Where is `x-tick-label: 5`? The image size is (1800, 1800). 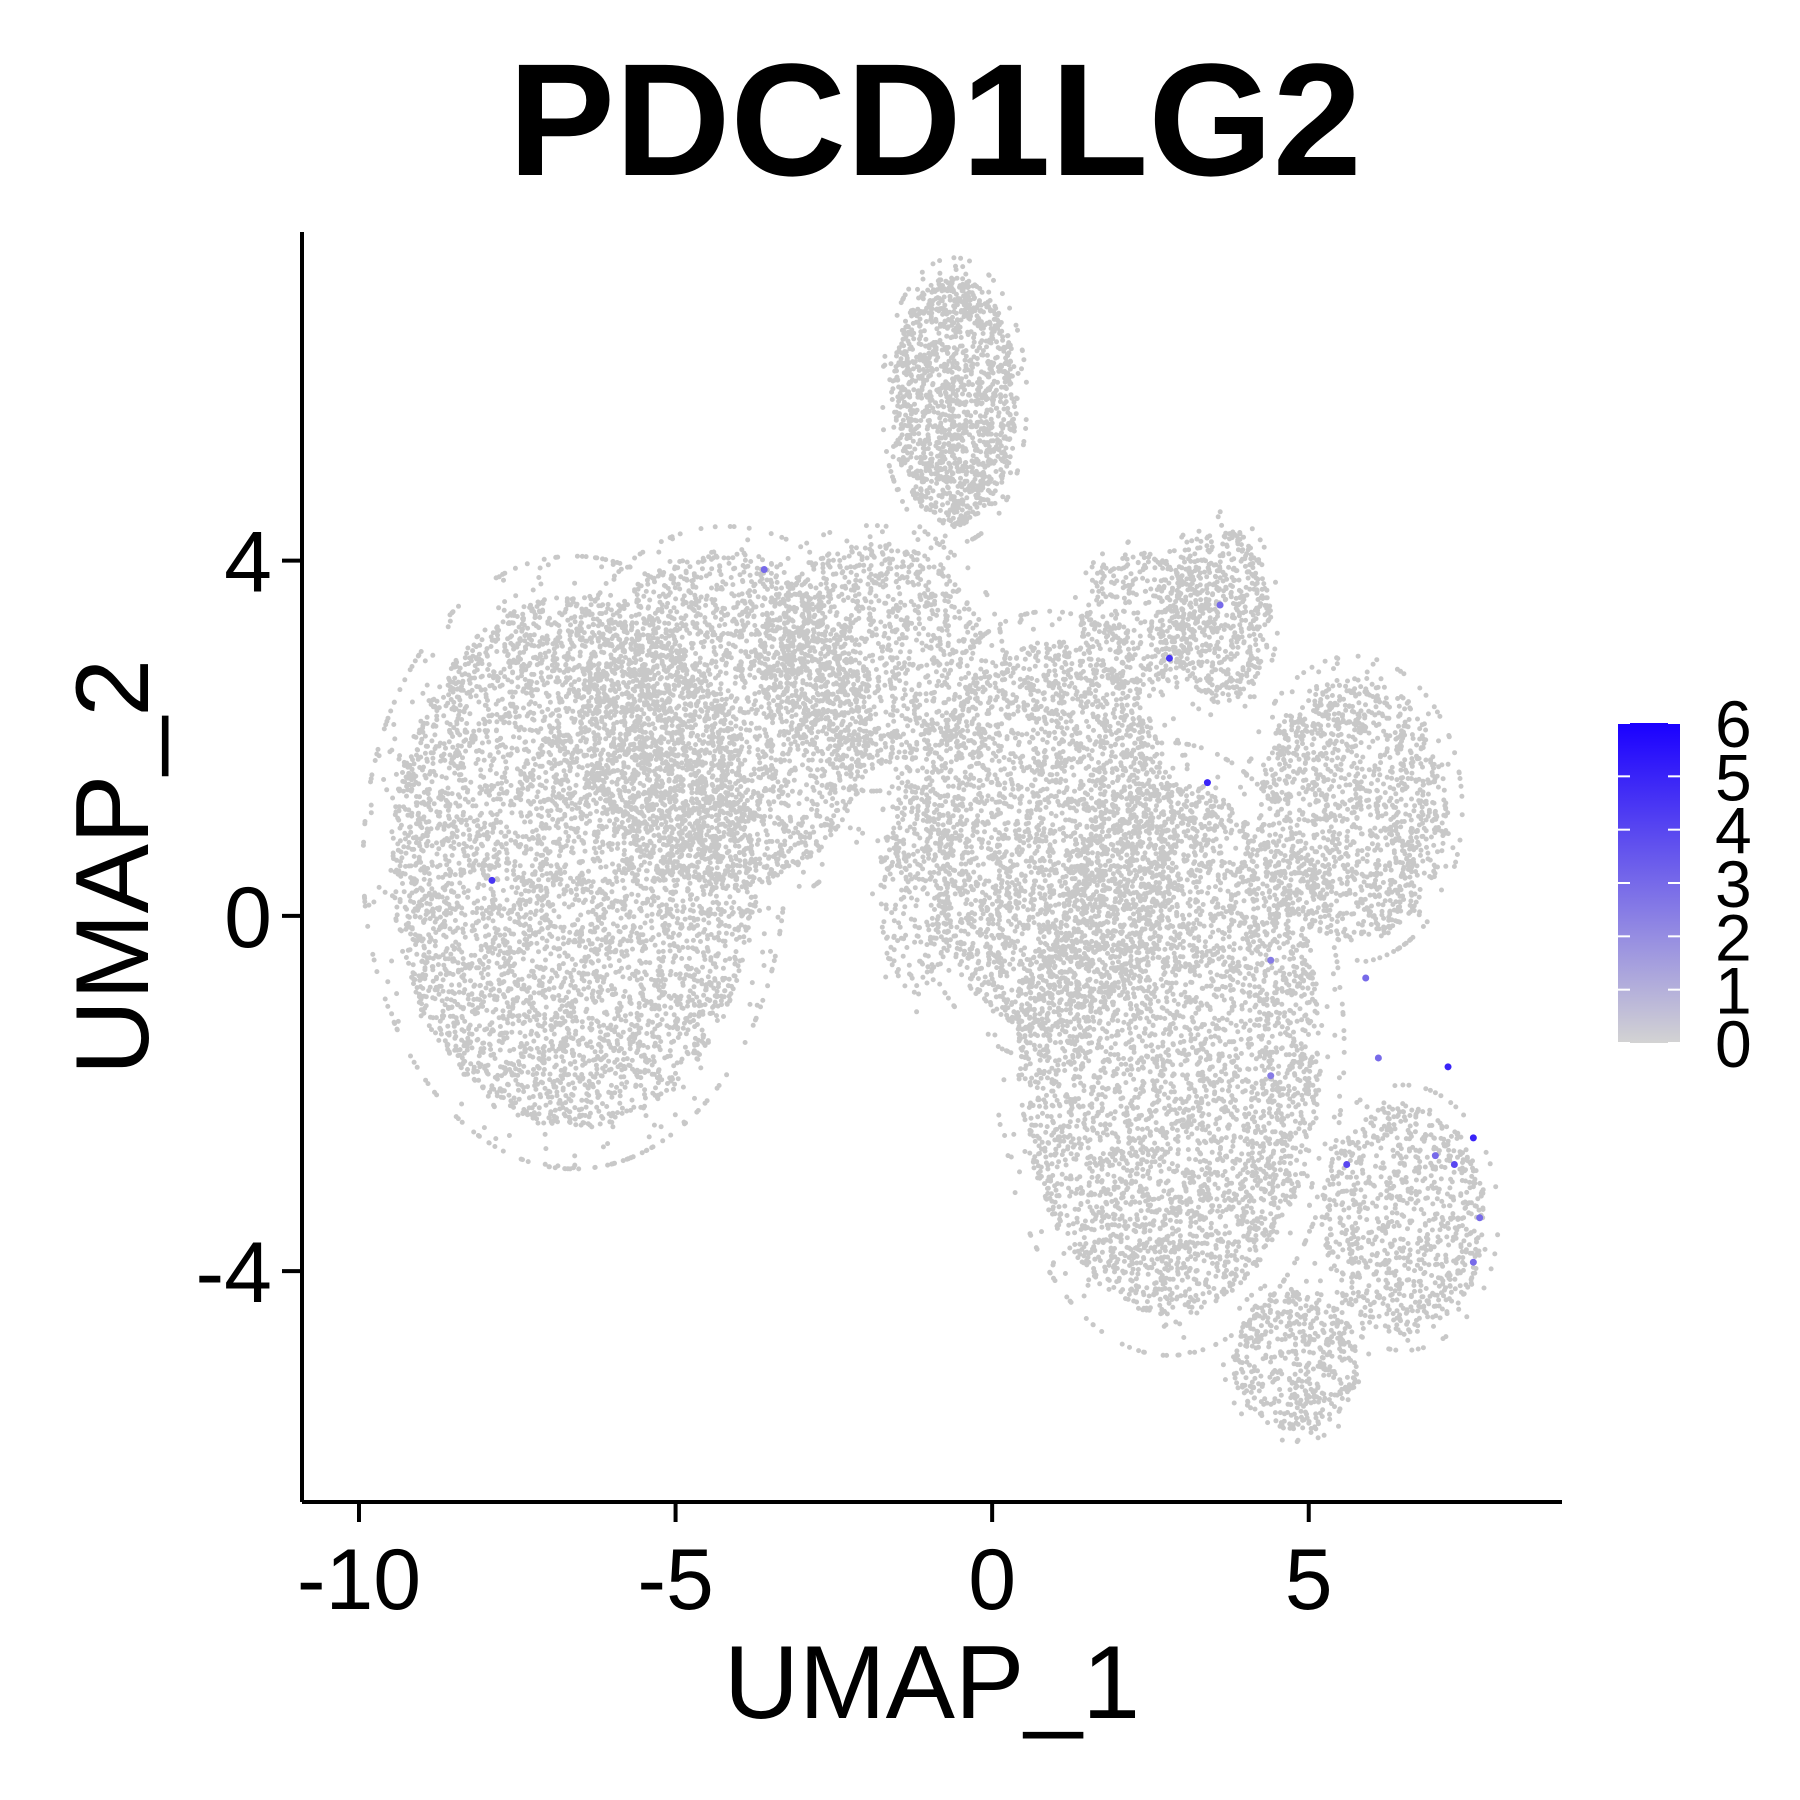
x-tick-label: 5 is located at coordinates (1309, 1580).